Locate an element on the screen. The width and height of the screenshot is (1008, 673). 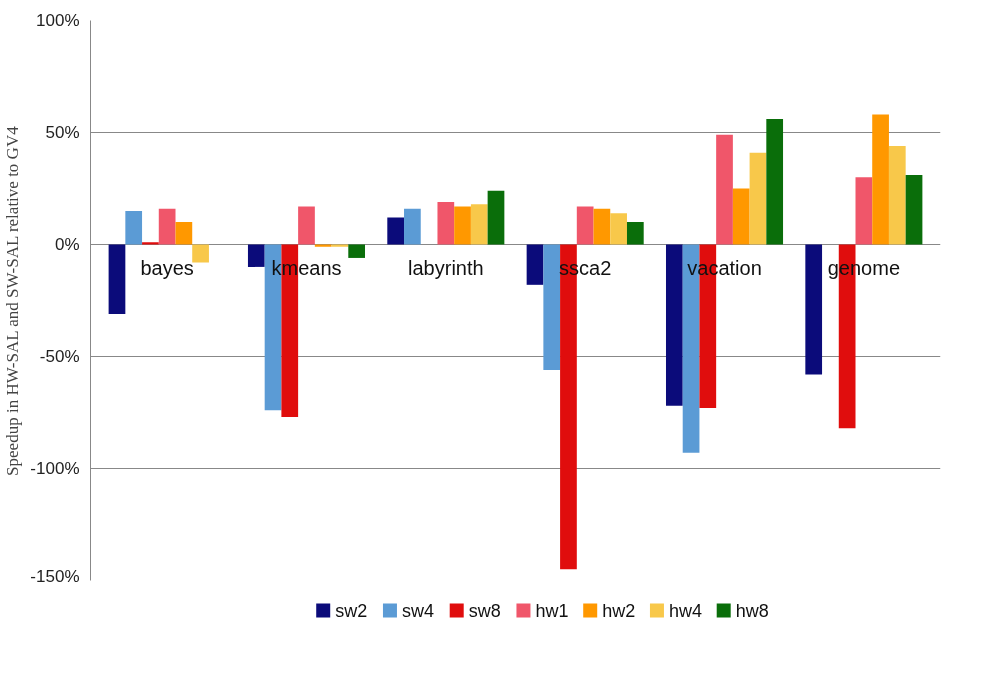
x-tick-label: labyrinth is located at coordinates (446, 267).